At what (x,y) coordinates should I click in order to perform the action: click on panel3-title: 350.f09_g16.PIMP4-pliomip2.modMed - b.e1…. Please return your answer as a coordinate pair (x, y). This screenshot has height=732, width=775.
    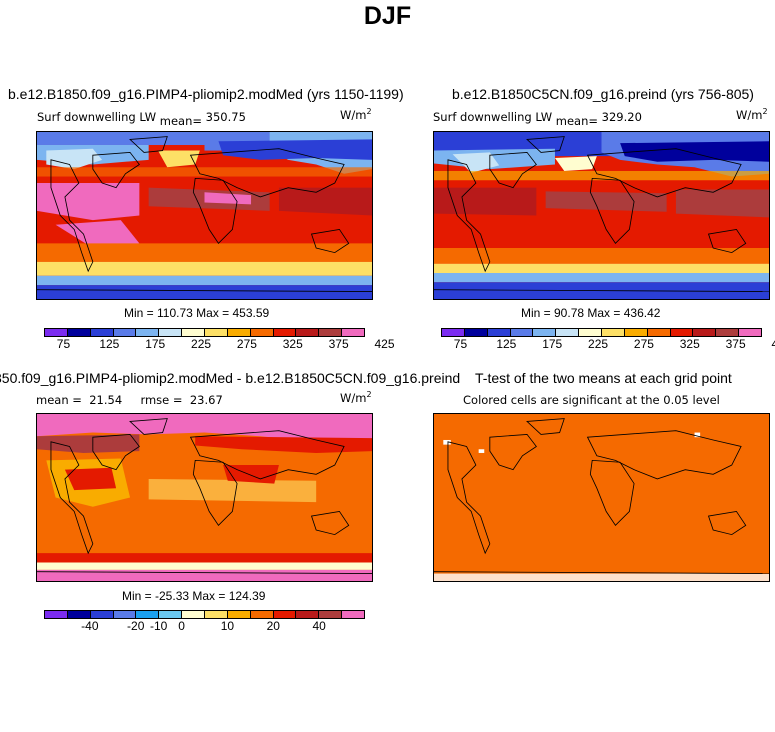
    Looking at the image, I should click on (230, 378).